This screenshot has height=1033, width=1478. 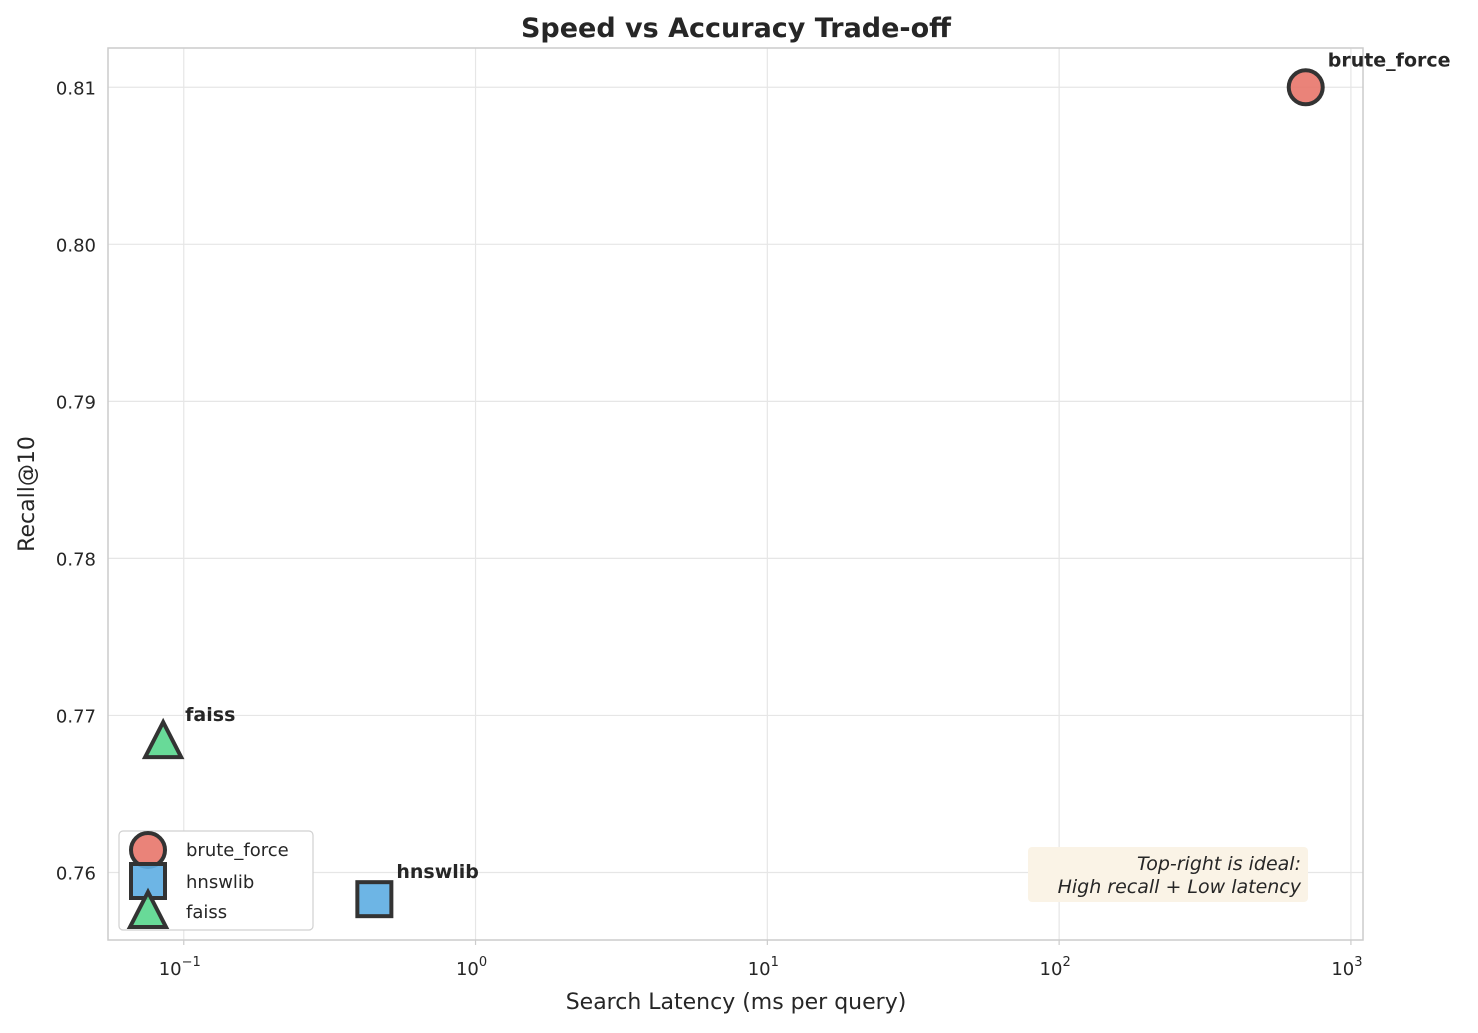 I want to click on x-axis-label: Search Latency (ms per query), so click(x=736, y=1002).